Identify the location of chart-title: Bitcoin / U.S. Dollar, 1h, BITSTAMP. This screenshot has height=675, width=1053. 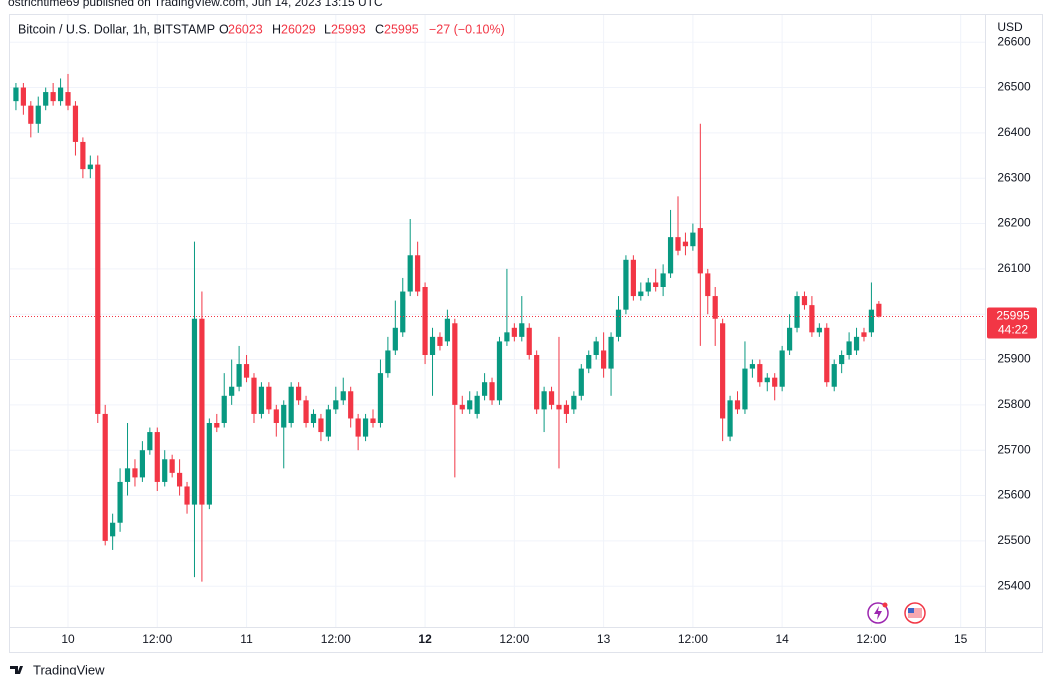
(116, 29).